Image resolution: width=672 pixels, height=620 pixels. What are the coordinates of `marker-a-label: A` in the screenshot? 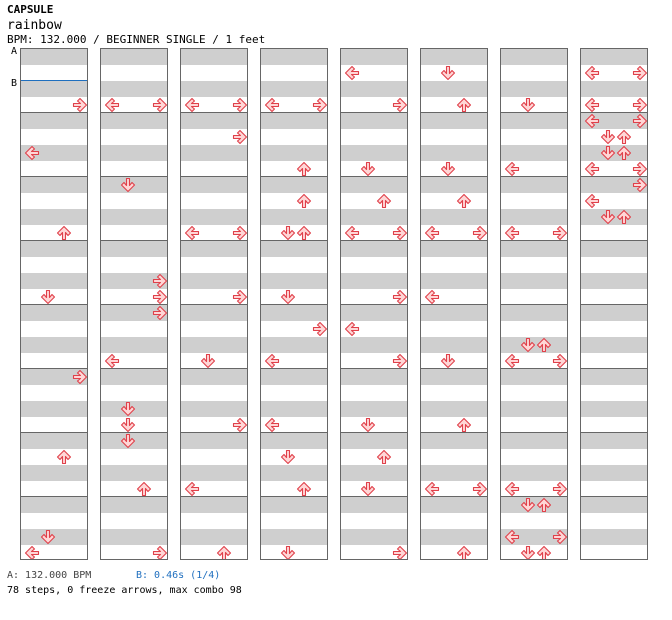 It's located at (14, 51).